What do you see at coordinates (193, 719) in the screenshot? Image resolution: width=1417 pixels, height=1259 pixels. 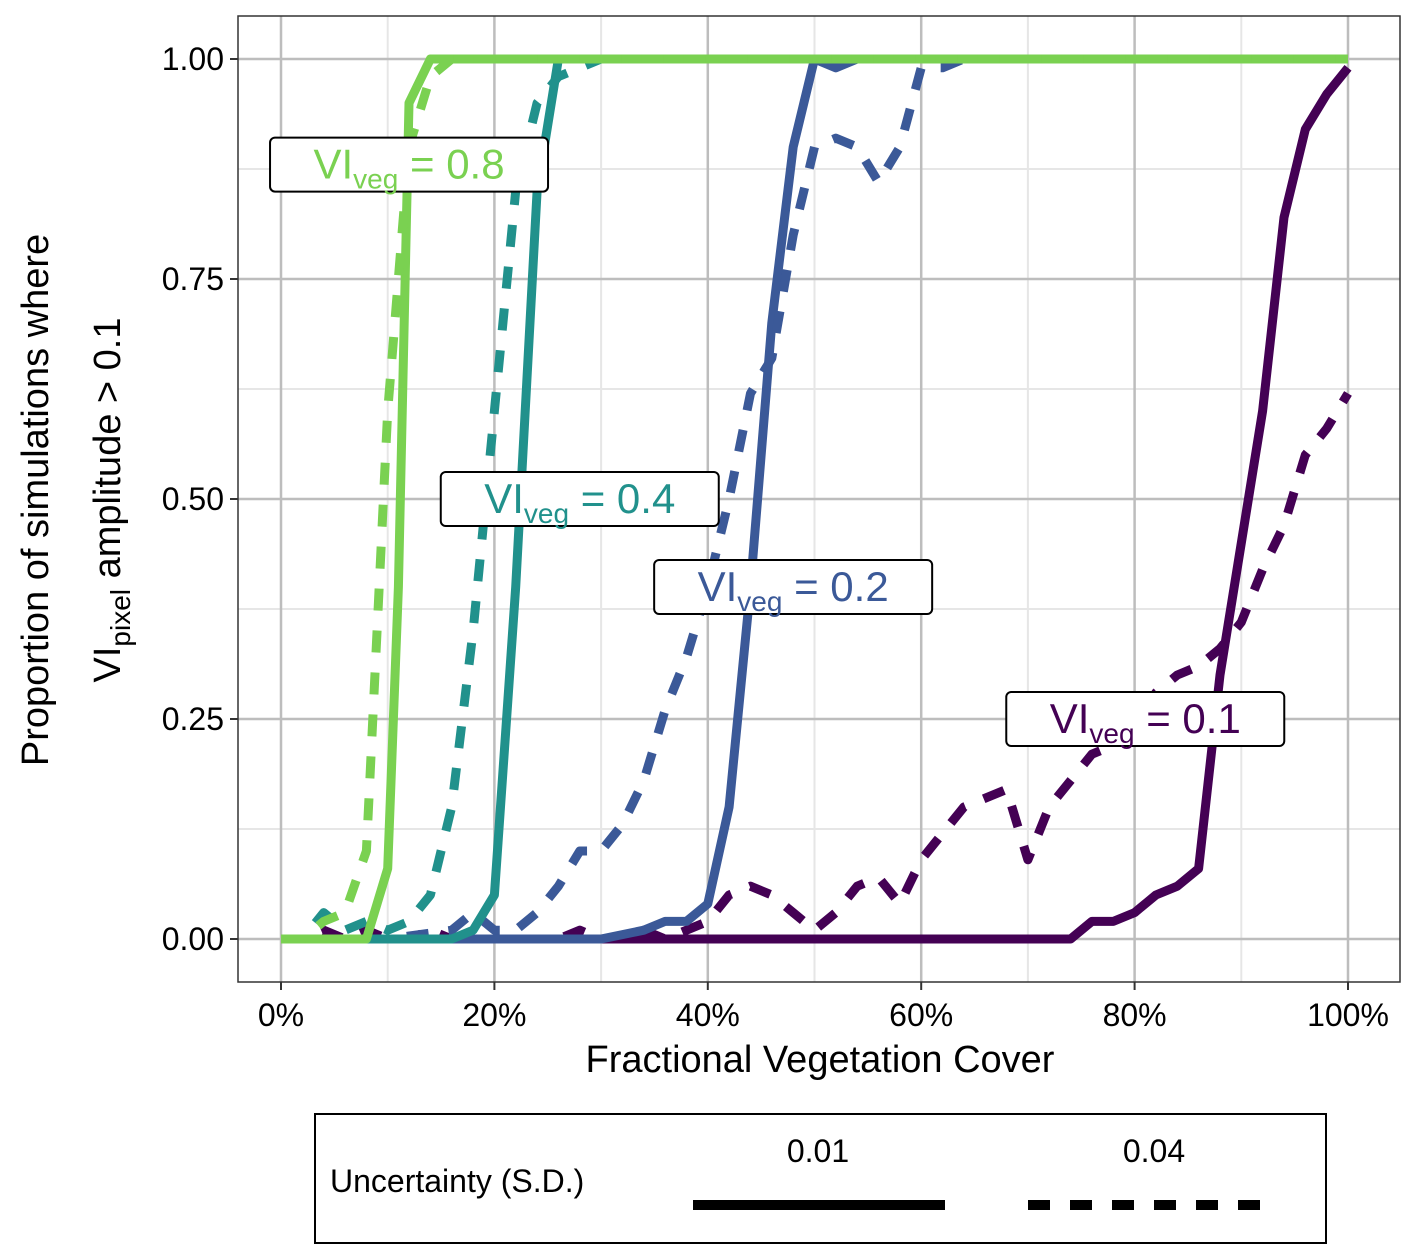 I see `y-tick-label-1: 0.25` at bounding box center [193, 719].